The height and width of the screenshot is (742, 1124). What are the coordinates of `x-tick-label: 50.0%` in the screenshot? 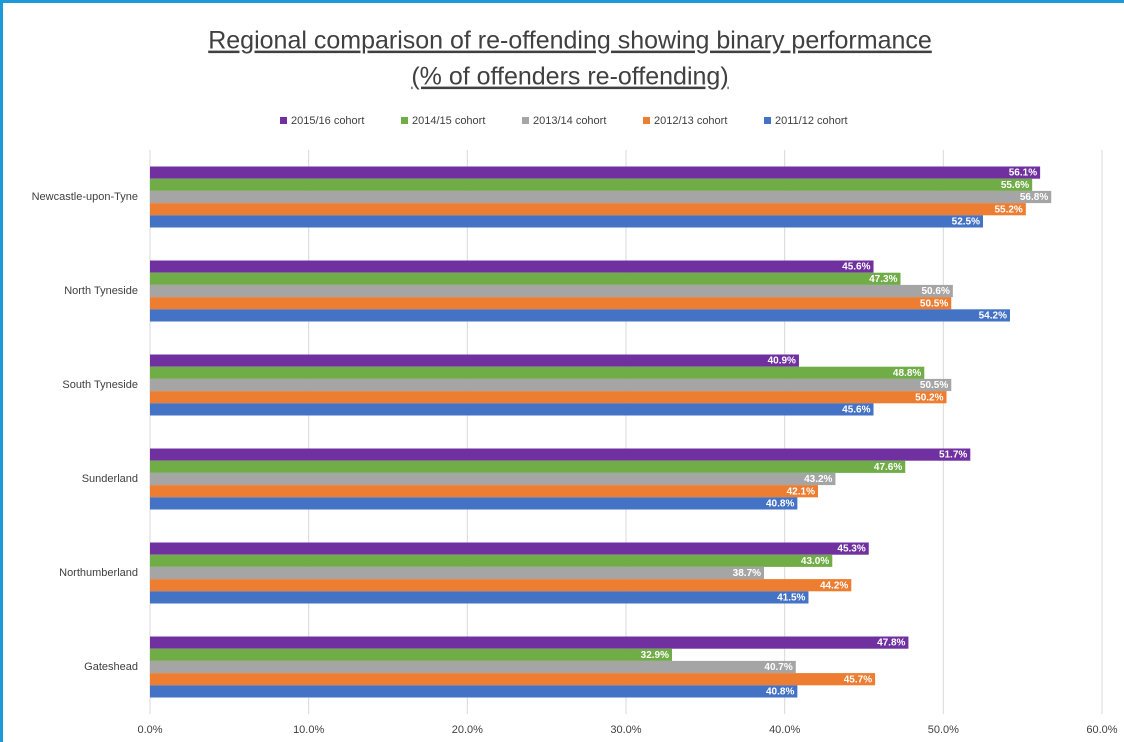 It's located at (943, 730).